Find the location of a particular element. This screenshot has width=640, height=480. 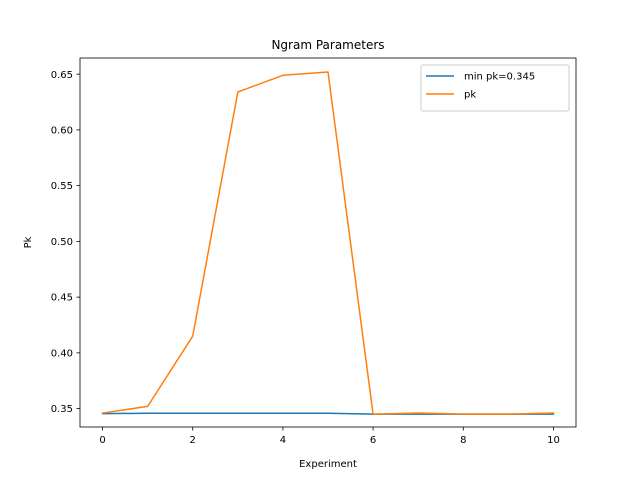

x-tick-label: 10 is located at coordinates (553, 440).